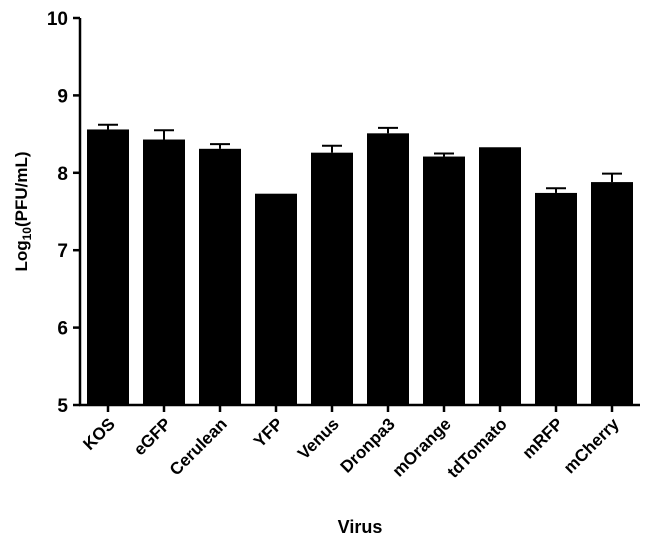  I want to click on y-axis-label: Log10(PFU/mL), so click(23, 211).